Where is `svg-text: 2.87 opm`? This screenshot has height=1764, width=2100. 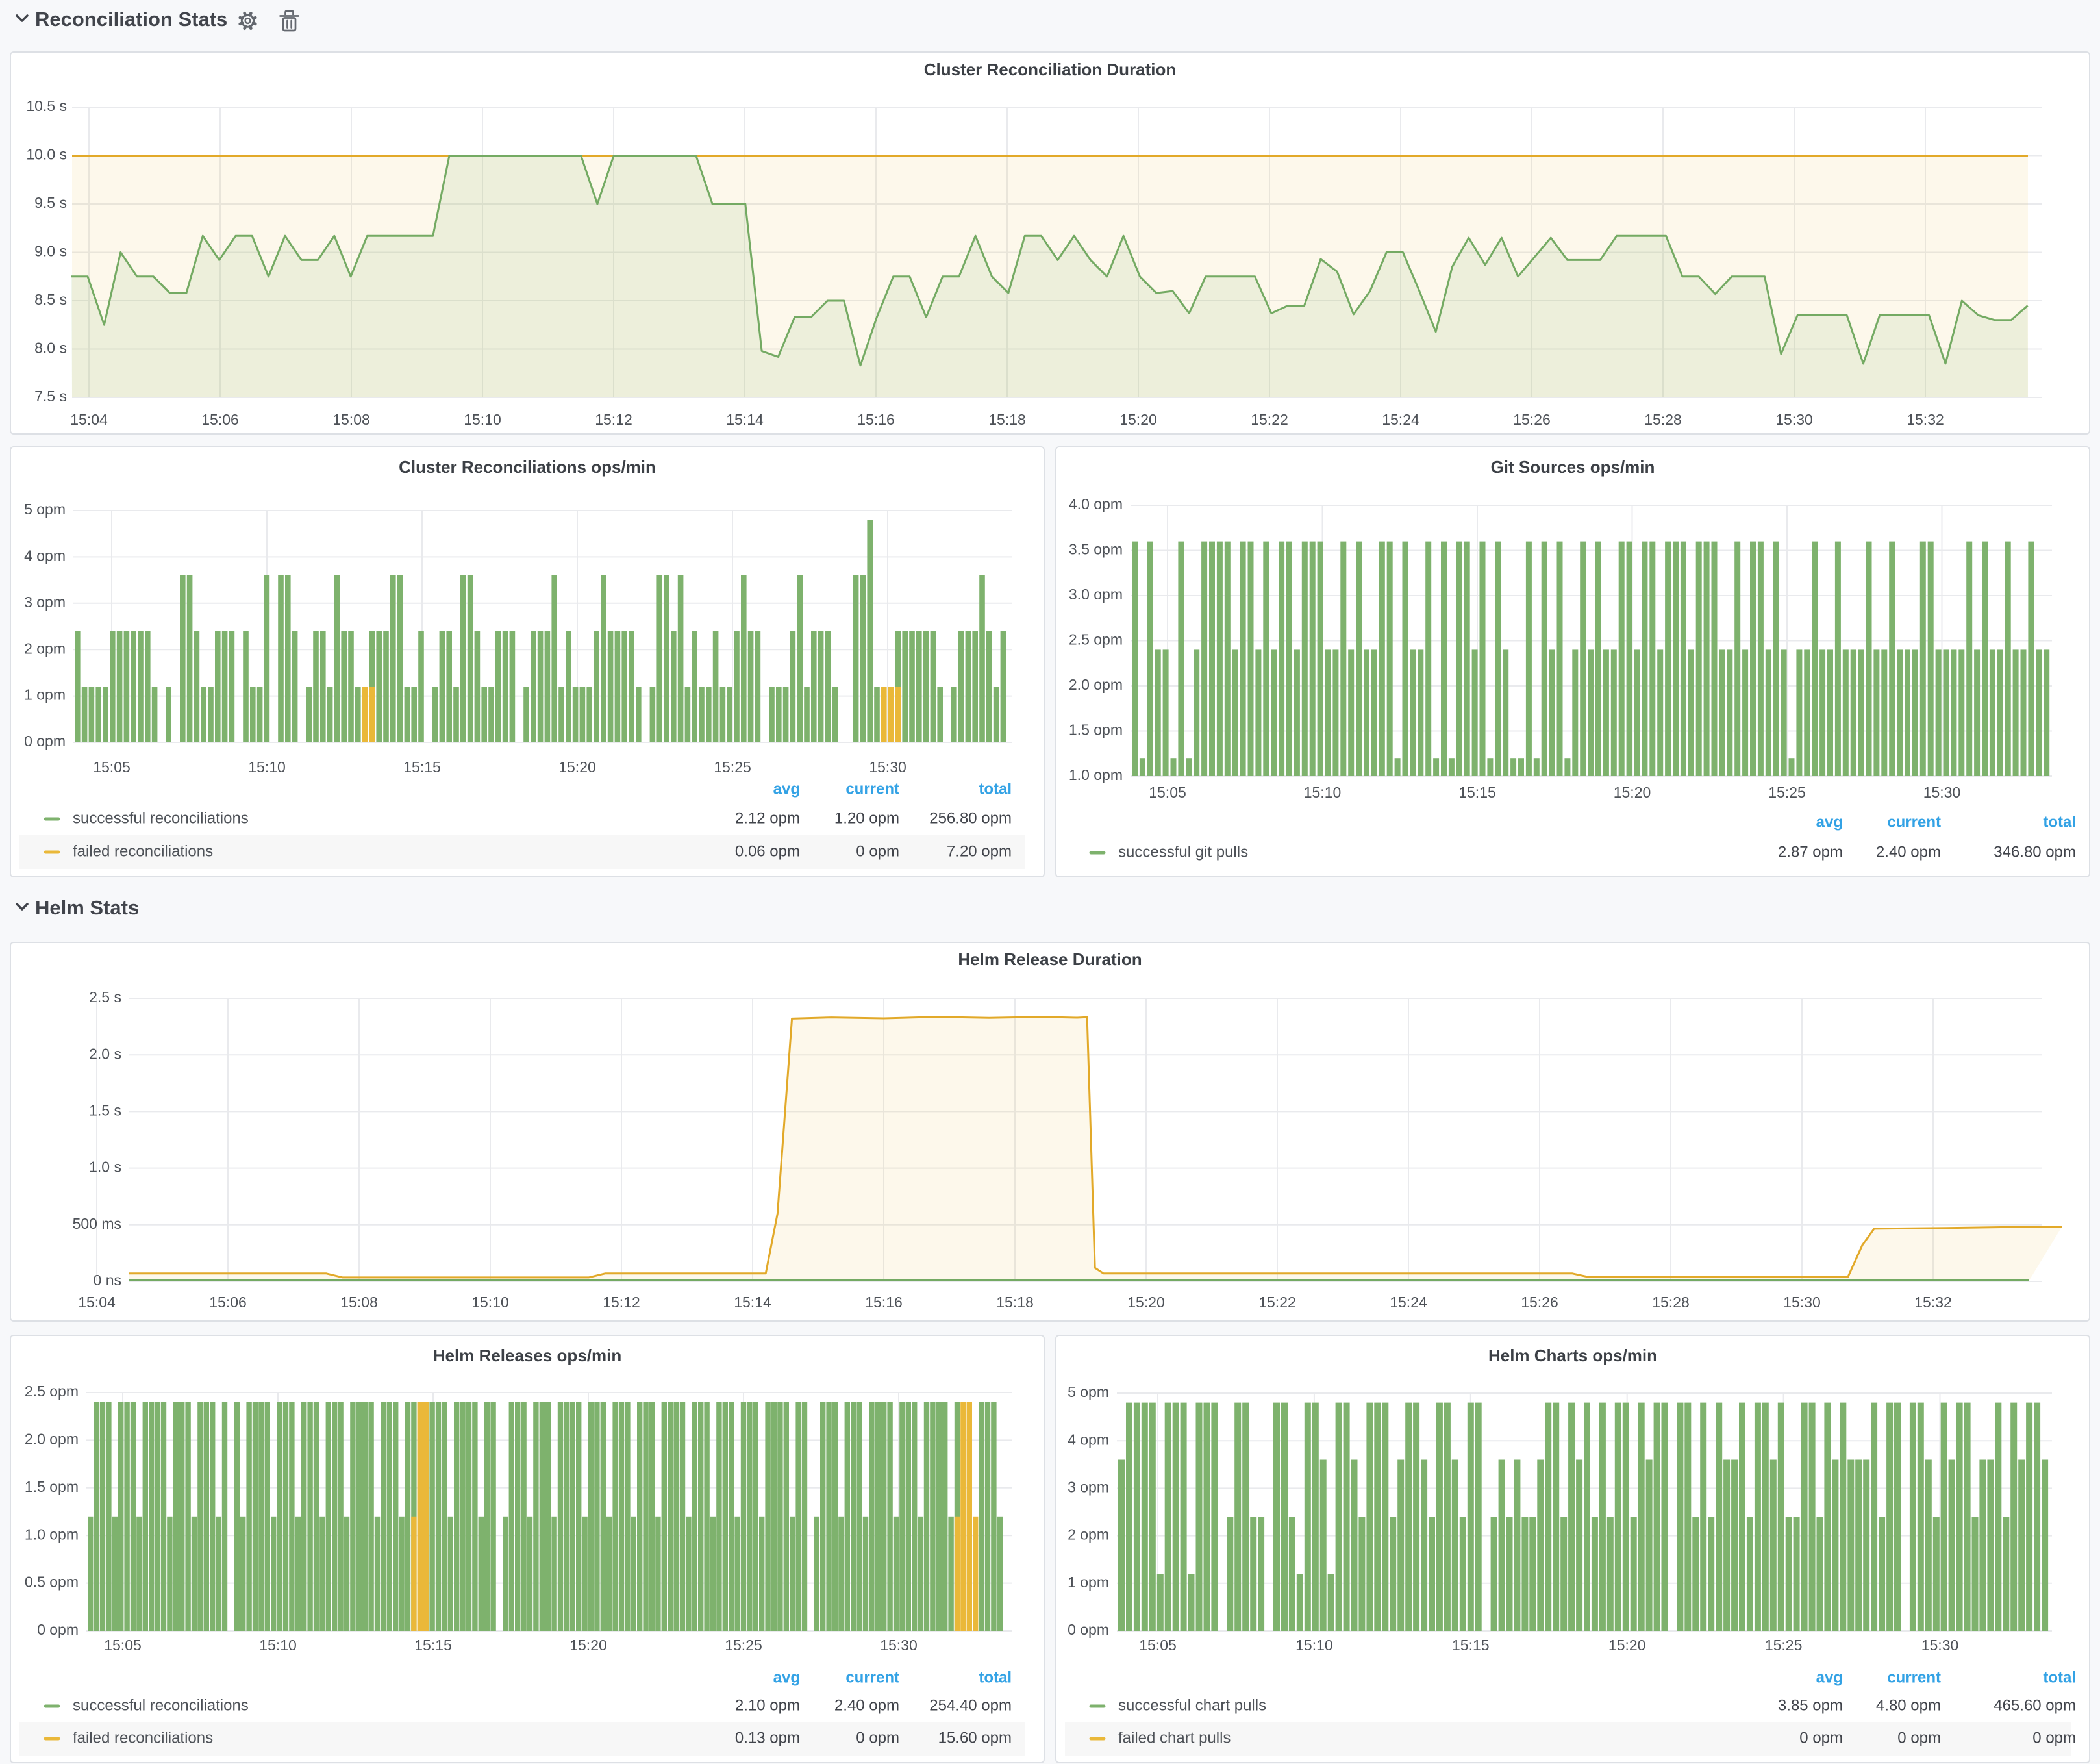 svg-text: 2.87 opm is located at coordinates (1810, 852).